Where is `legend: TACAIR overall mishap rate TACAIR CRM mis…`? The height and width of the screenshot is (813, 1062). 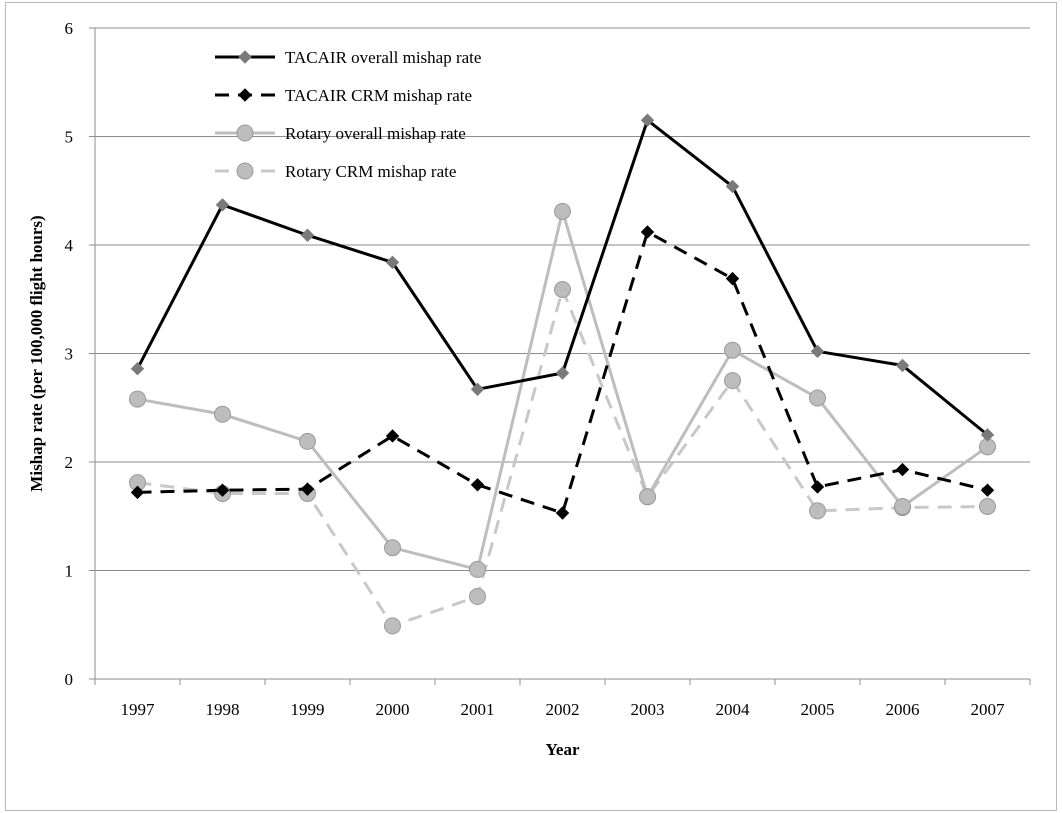 legend: TACAIR overall mishap rate TACAIR CRM mis… is located at coordinates (348, 114).